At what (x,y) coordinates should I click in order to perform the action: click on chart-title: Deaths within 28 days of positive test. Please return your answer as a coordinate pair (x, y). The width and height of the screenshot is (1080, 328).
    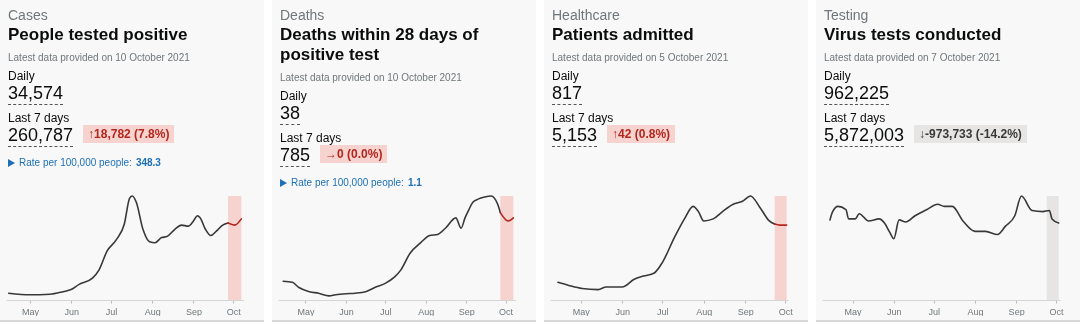
    Looking at the image, I should click on (380, 45).